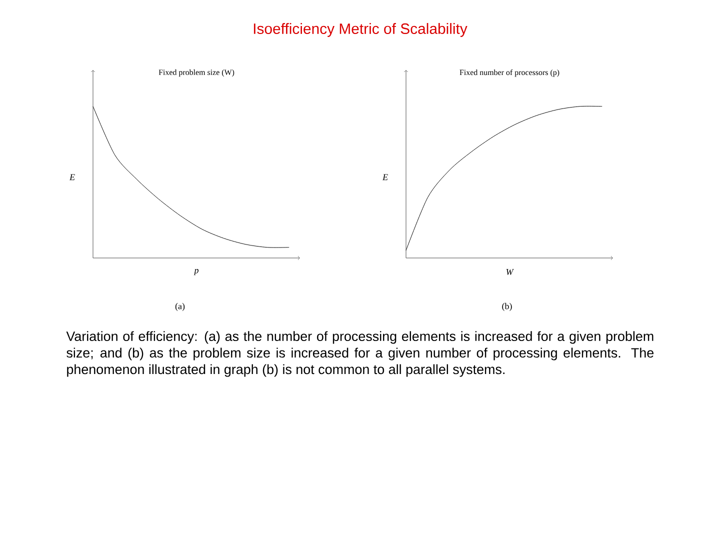 This screenshot has width=720, height=540. I want to click on x-axis-title: W, so click(510, 272).